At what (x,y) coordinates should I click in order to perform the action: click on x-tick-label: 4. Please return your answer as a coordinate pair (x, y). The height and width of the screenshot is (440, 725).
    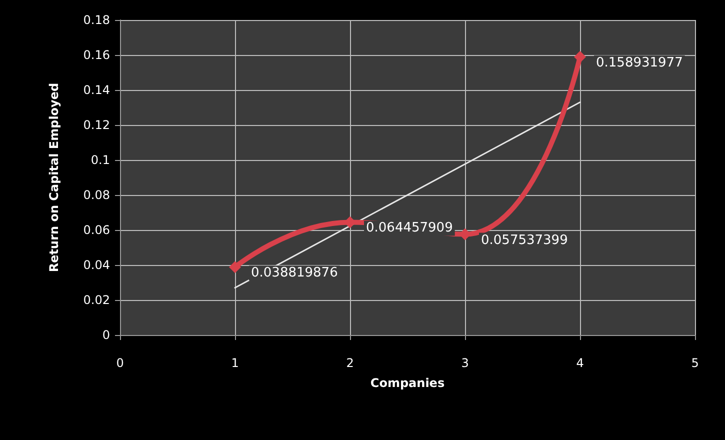
    Looking at the image, I should click on (580, 363).